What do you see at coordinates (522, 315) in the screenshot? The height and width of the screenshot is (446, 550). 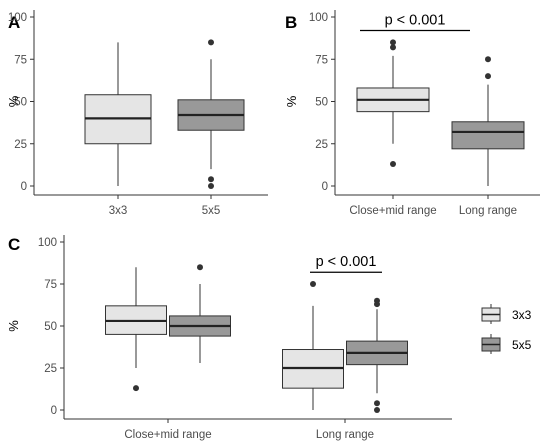 I see `legend-label: 3x3` at bounding box center [522, 315].